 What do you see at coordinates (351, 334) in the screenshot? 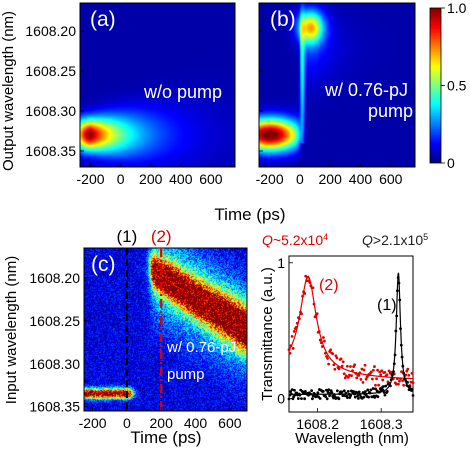
I see `plot-frame-d` at bounding box center [351, 334].